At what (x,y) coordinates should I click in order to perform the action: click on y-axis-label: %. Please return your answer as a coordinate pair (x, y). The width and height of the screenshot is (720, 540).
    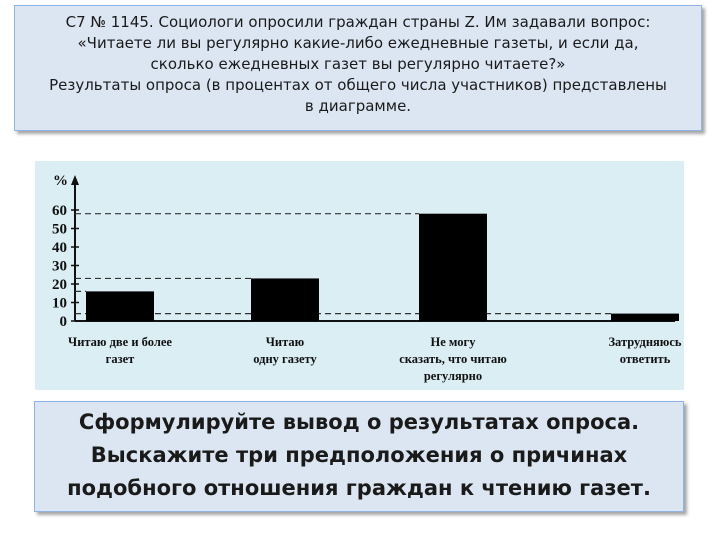
    Looking at the image, I should click on (60, 181).